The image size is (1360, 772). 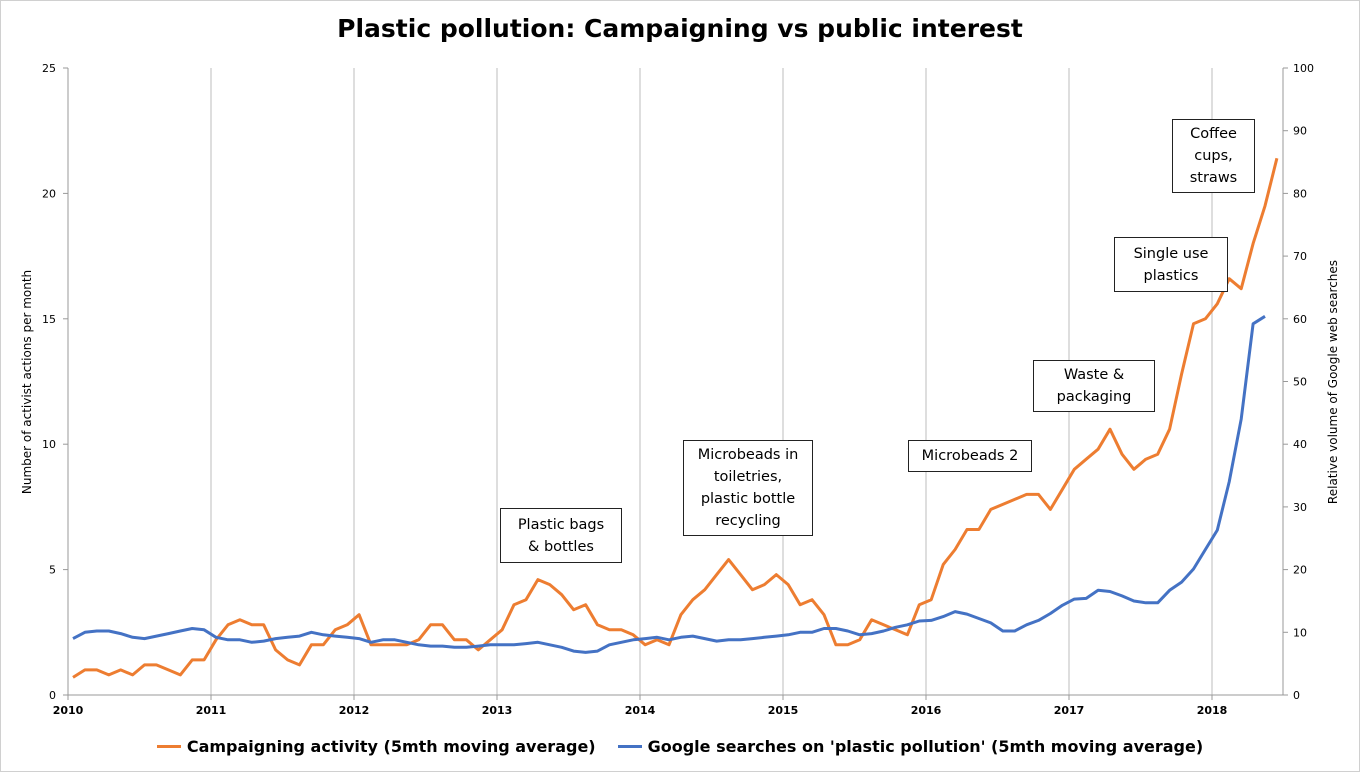 I want to click on y-tick-label: 10, so click(x=49, y=444).